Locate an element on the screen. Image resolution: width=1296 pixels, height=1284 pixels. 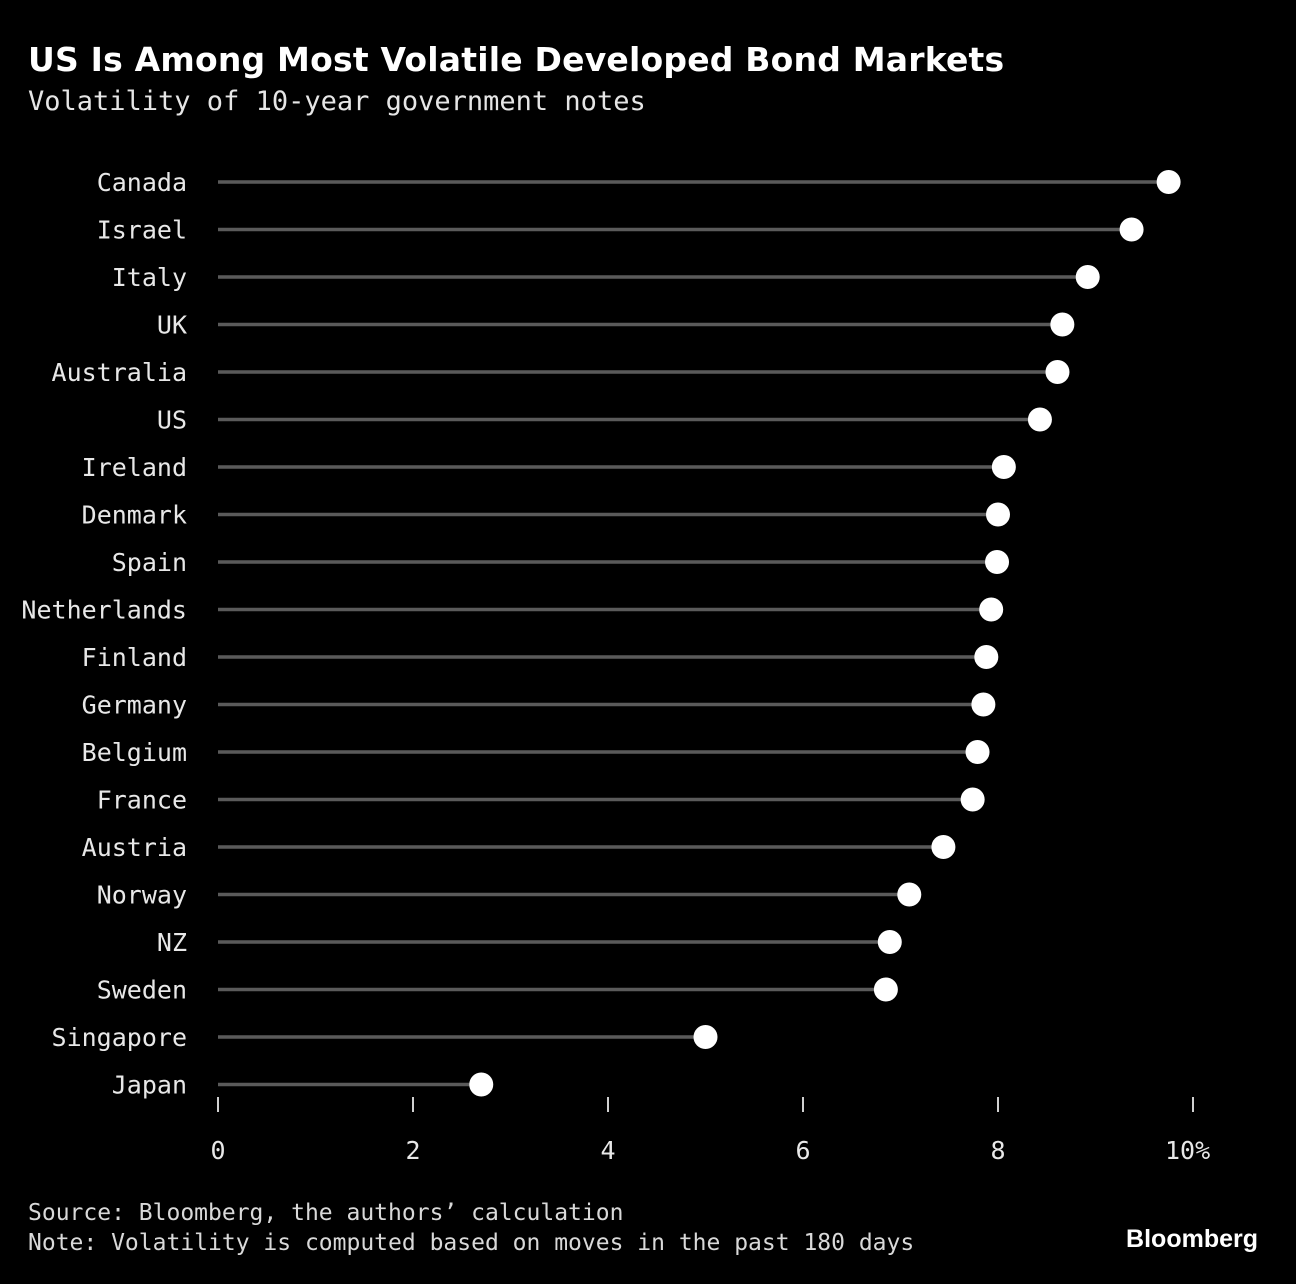
x-tick-label-2: 2 is located at coordinates (412, 1150).